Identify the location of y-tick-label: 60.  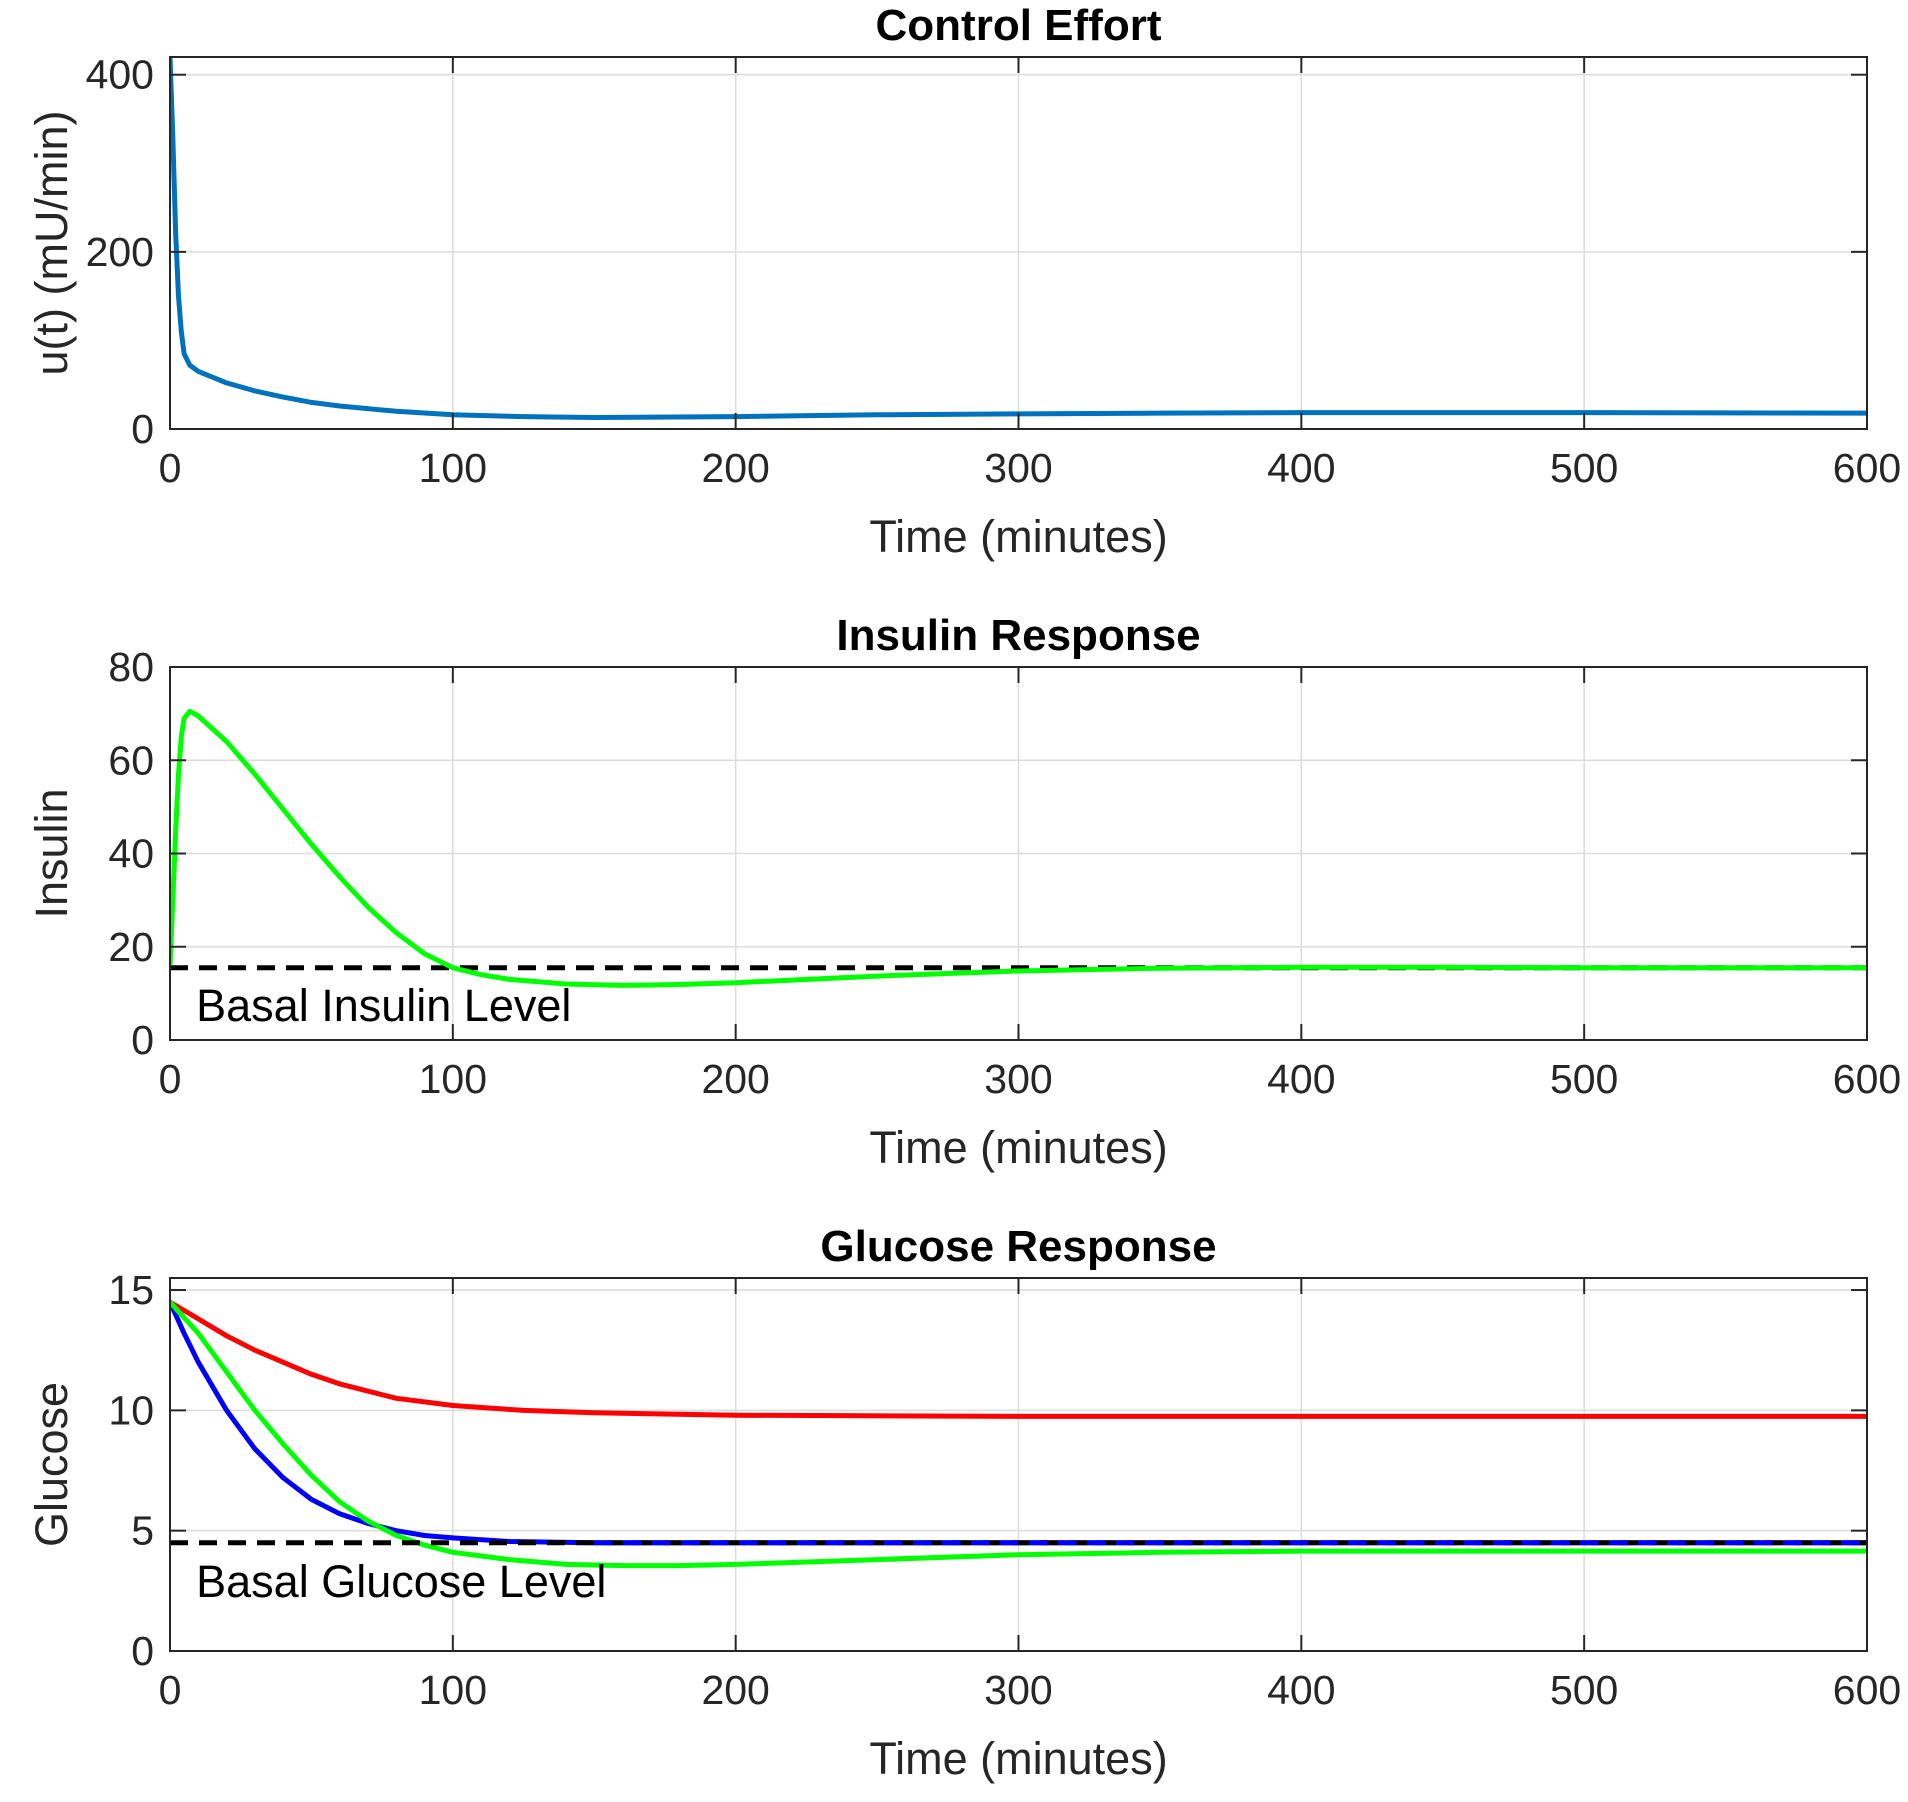
(131, 760).